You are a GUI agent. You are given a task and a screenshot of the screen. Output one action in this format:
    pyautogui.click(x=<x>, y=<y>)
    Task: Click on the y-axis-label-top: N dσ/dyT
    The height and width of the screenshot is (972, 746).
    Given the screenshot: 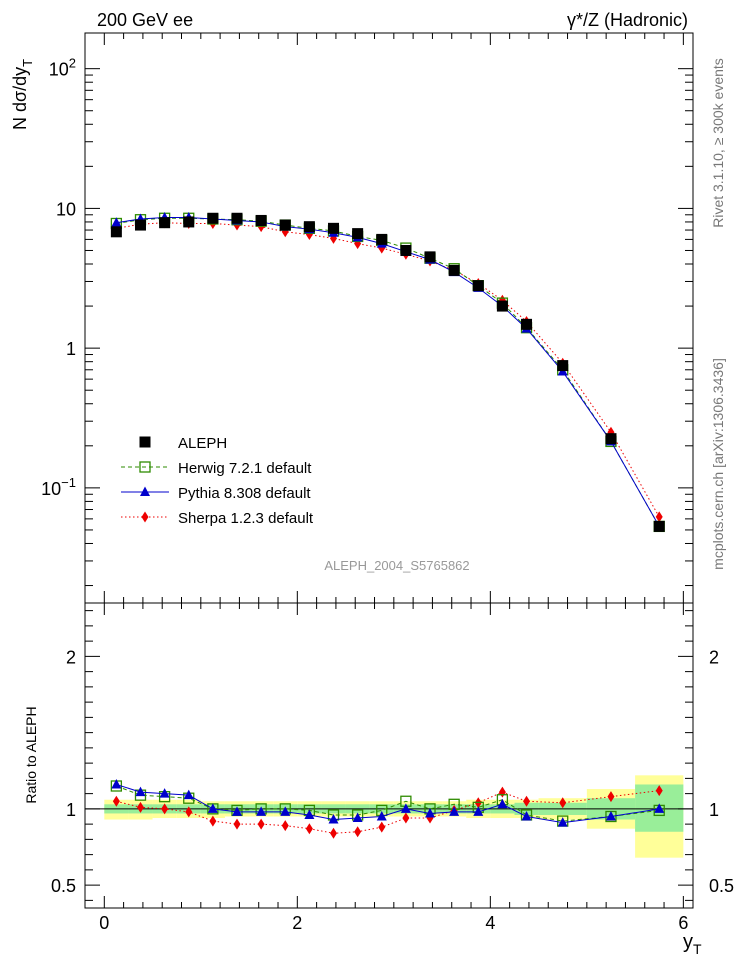 What is the action you would take?
    pyautogui.click(x=22, y=94)
    